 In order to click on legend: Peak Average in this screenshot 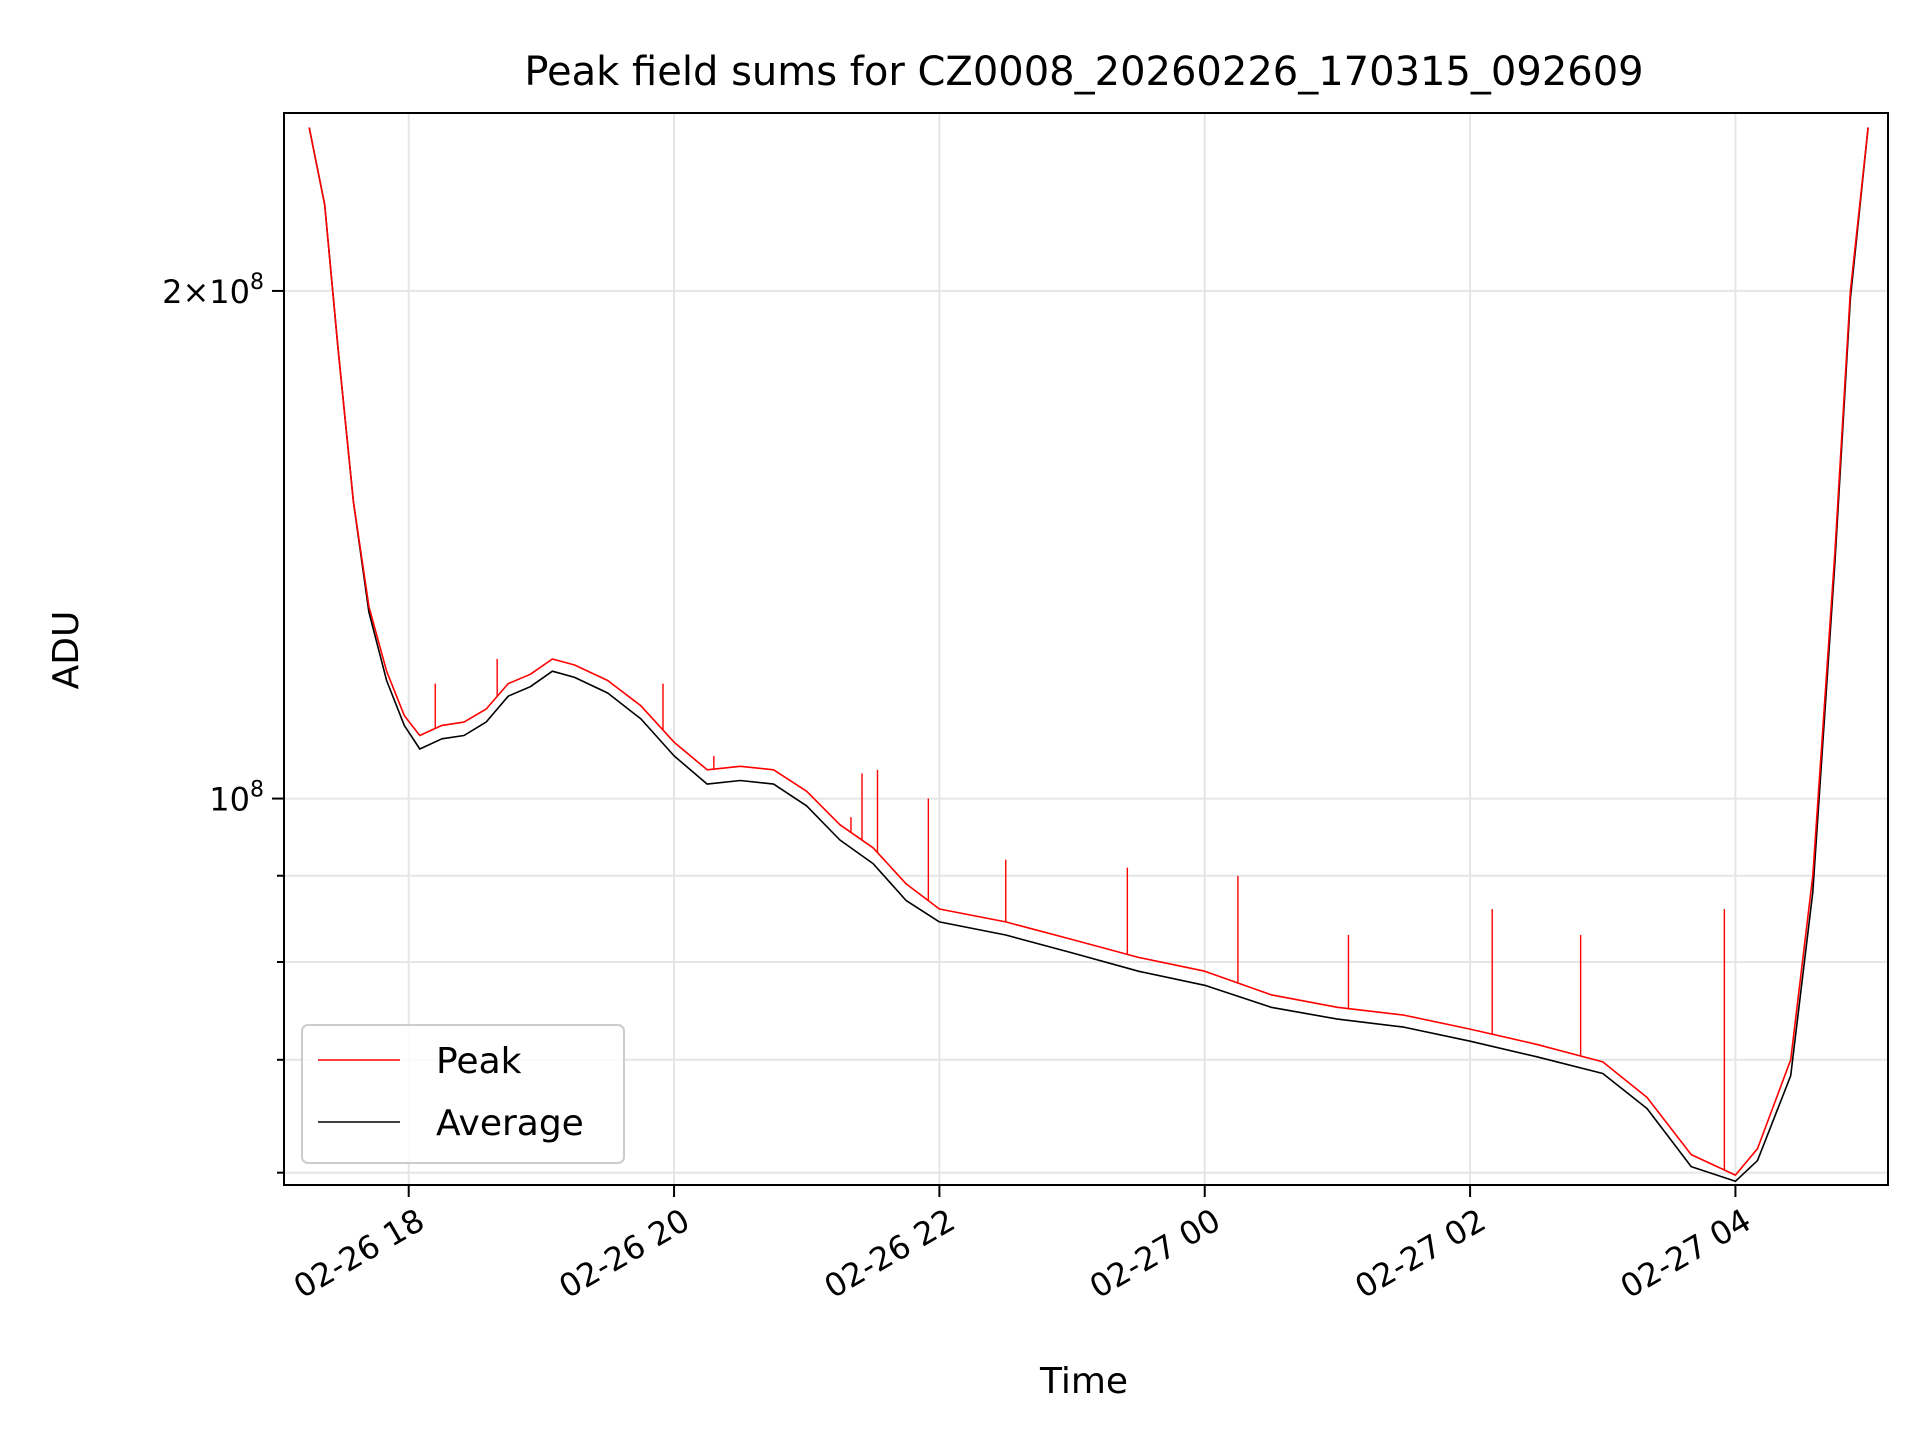, I will do `click(463, 1094)`.